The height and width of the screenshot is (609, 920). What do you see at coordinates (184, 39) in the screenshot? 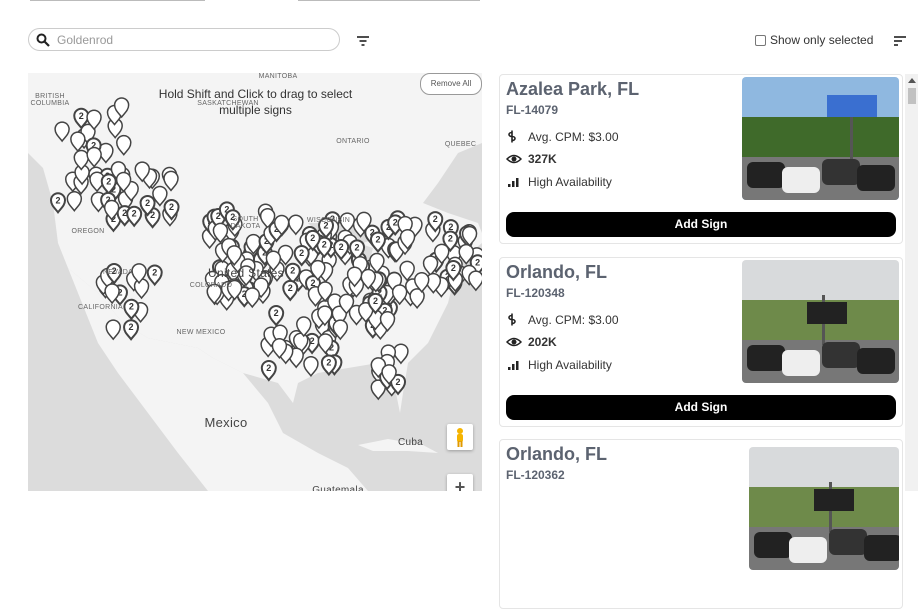
I see `search-box: Goldenrod` at bounding box center [184, 39].